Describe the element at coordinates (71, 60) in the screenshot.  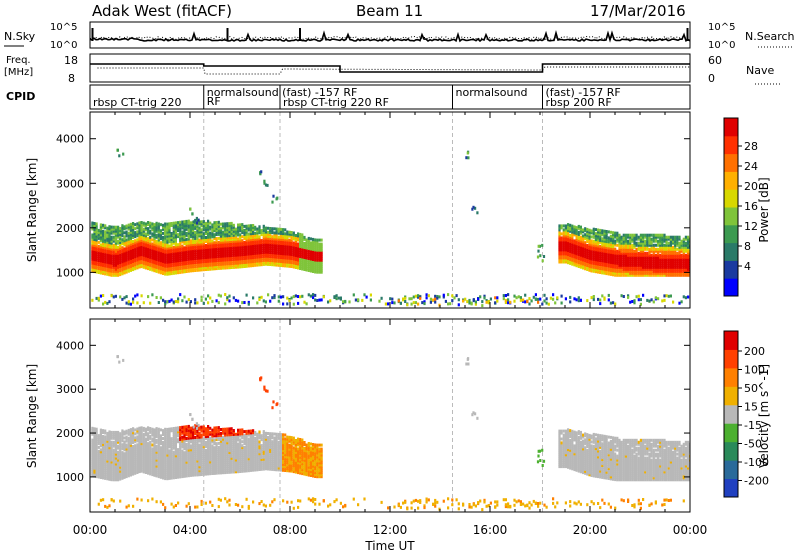
I see `freq-tick-high: 18` at that location.